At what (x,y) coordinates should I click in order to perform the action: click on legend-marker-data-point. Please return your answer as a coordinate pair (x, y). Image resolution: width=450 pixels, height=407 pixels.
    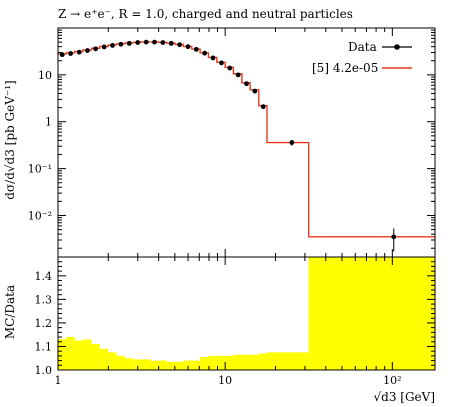
    Looking at the image, I should click on (397, 47).